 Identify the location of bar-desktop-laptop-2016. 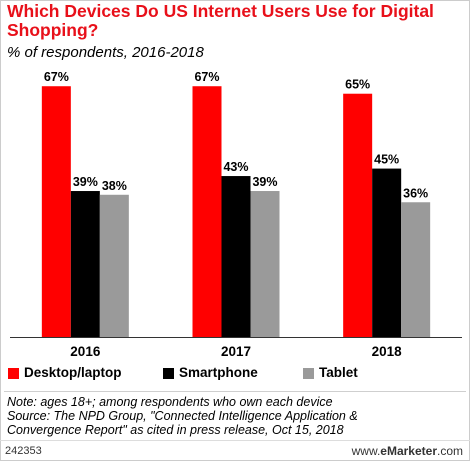
(56, 211).